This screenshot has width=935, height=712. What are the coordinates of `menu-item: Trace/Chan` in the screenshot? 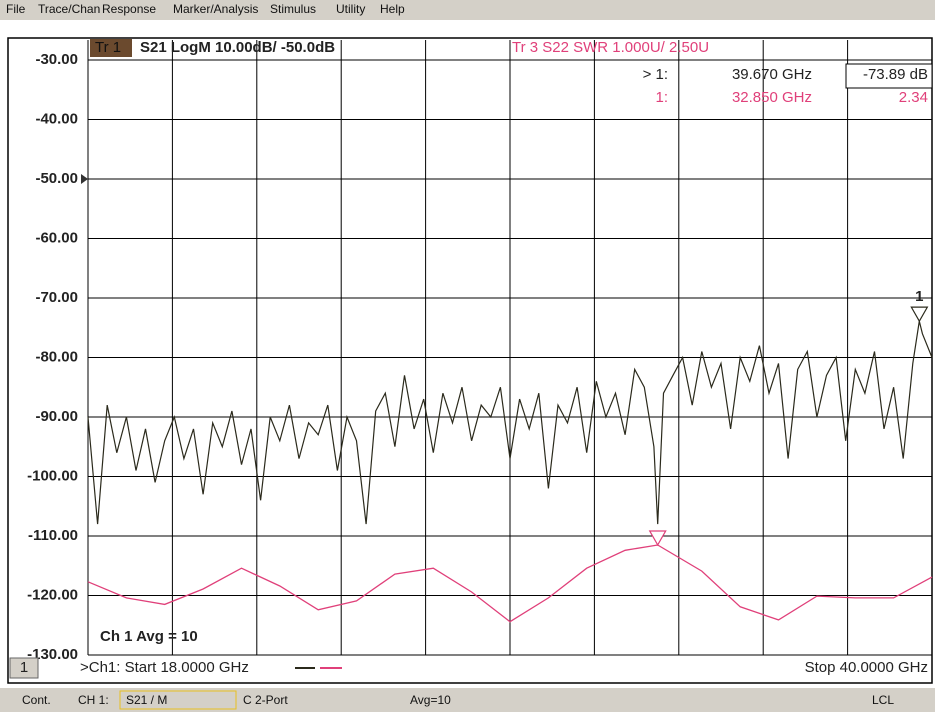 It's located at (69, 9).